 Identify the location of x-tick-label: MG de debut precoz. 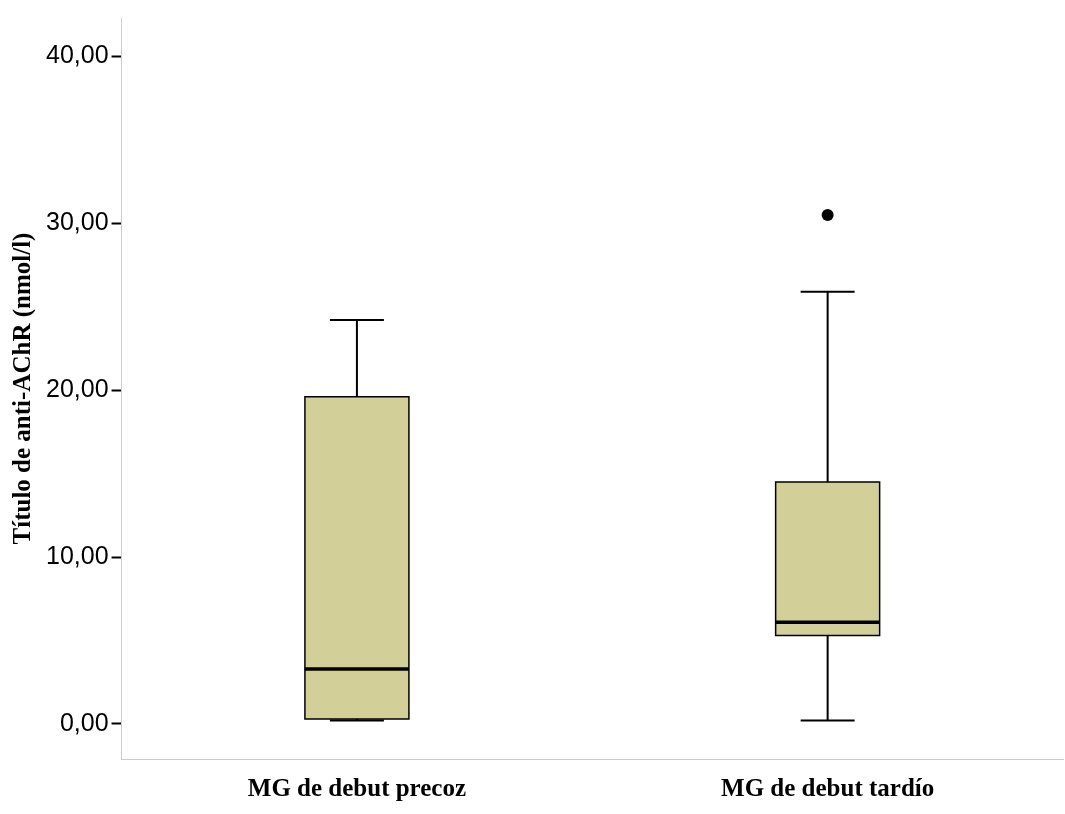
(357, 788).